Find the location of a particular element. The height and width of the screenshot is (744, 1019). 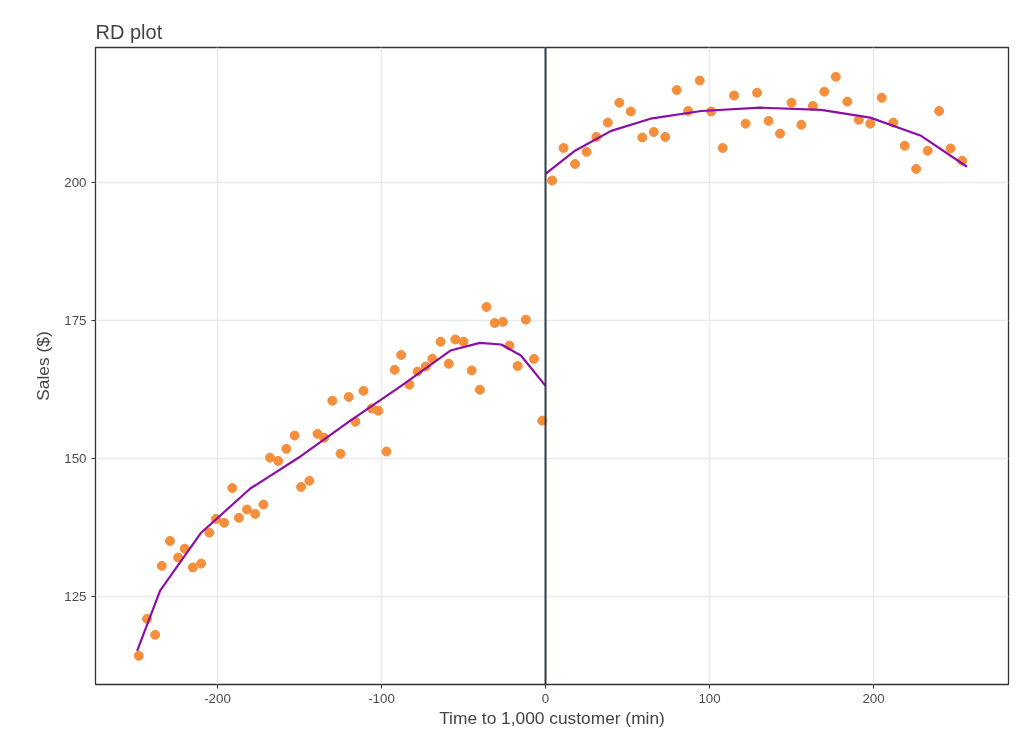

y-tick-label: 200 is located at coordinates (75, 183).